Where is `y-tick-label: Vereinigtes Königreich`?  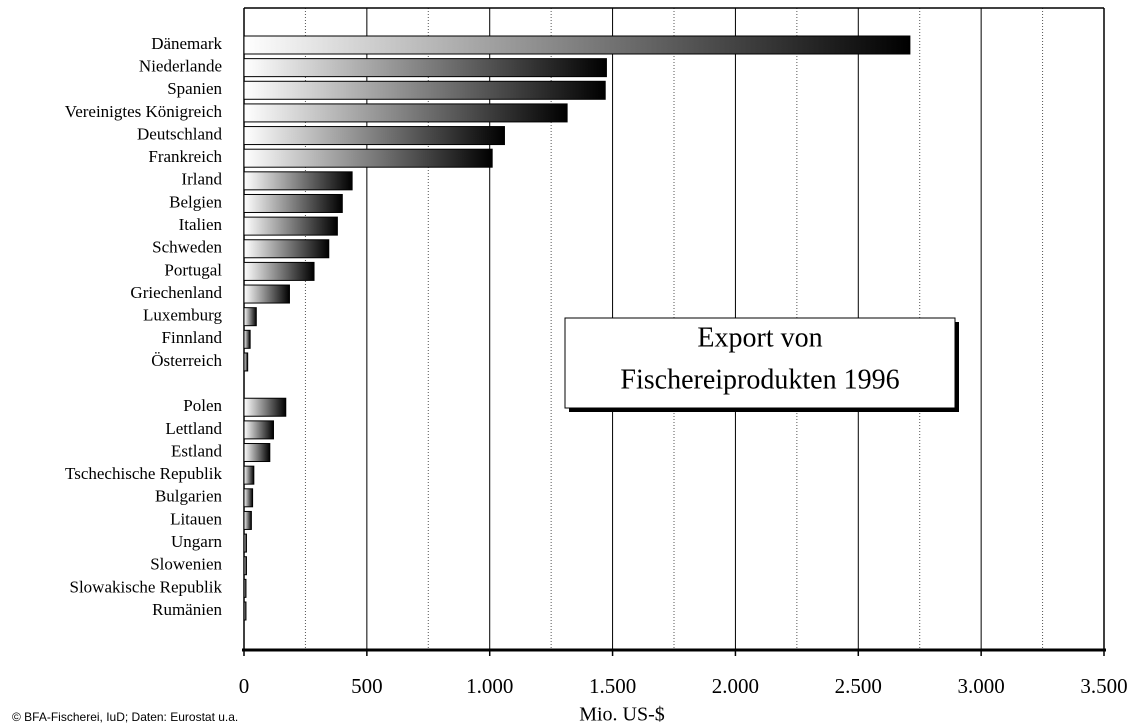 y-tick-label: Vereinigtes Königreich is located at coordinates (144, 111).